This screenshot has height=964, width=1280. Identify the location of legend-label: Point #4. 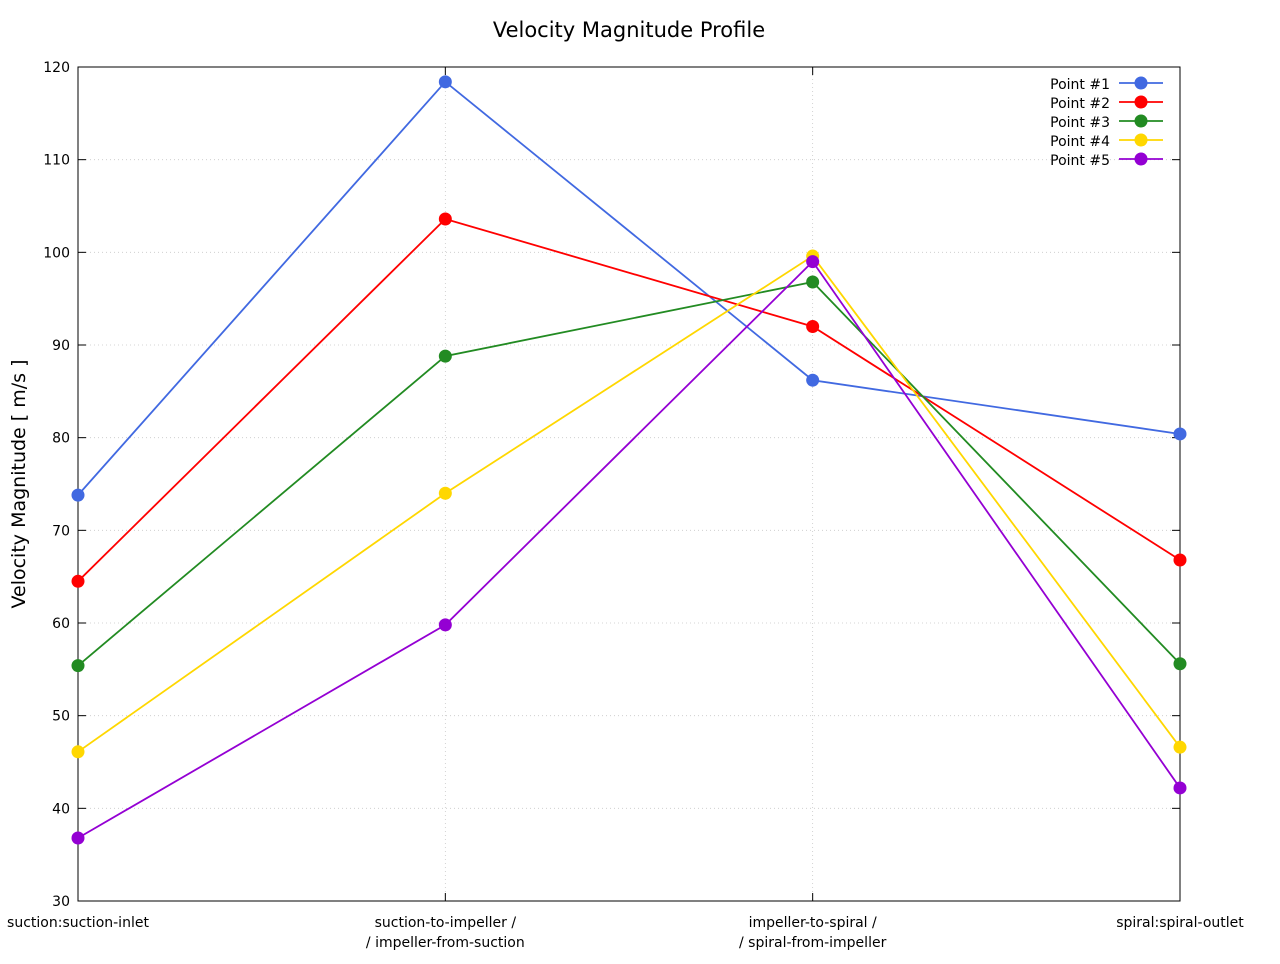
(1080, 142).